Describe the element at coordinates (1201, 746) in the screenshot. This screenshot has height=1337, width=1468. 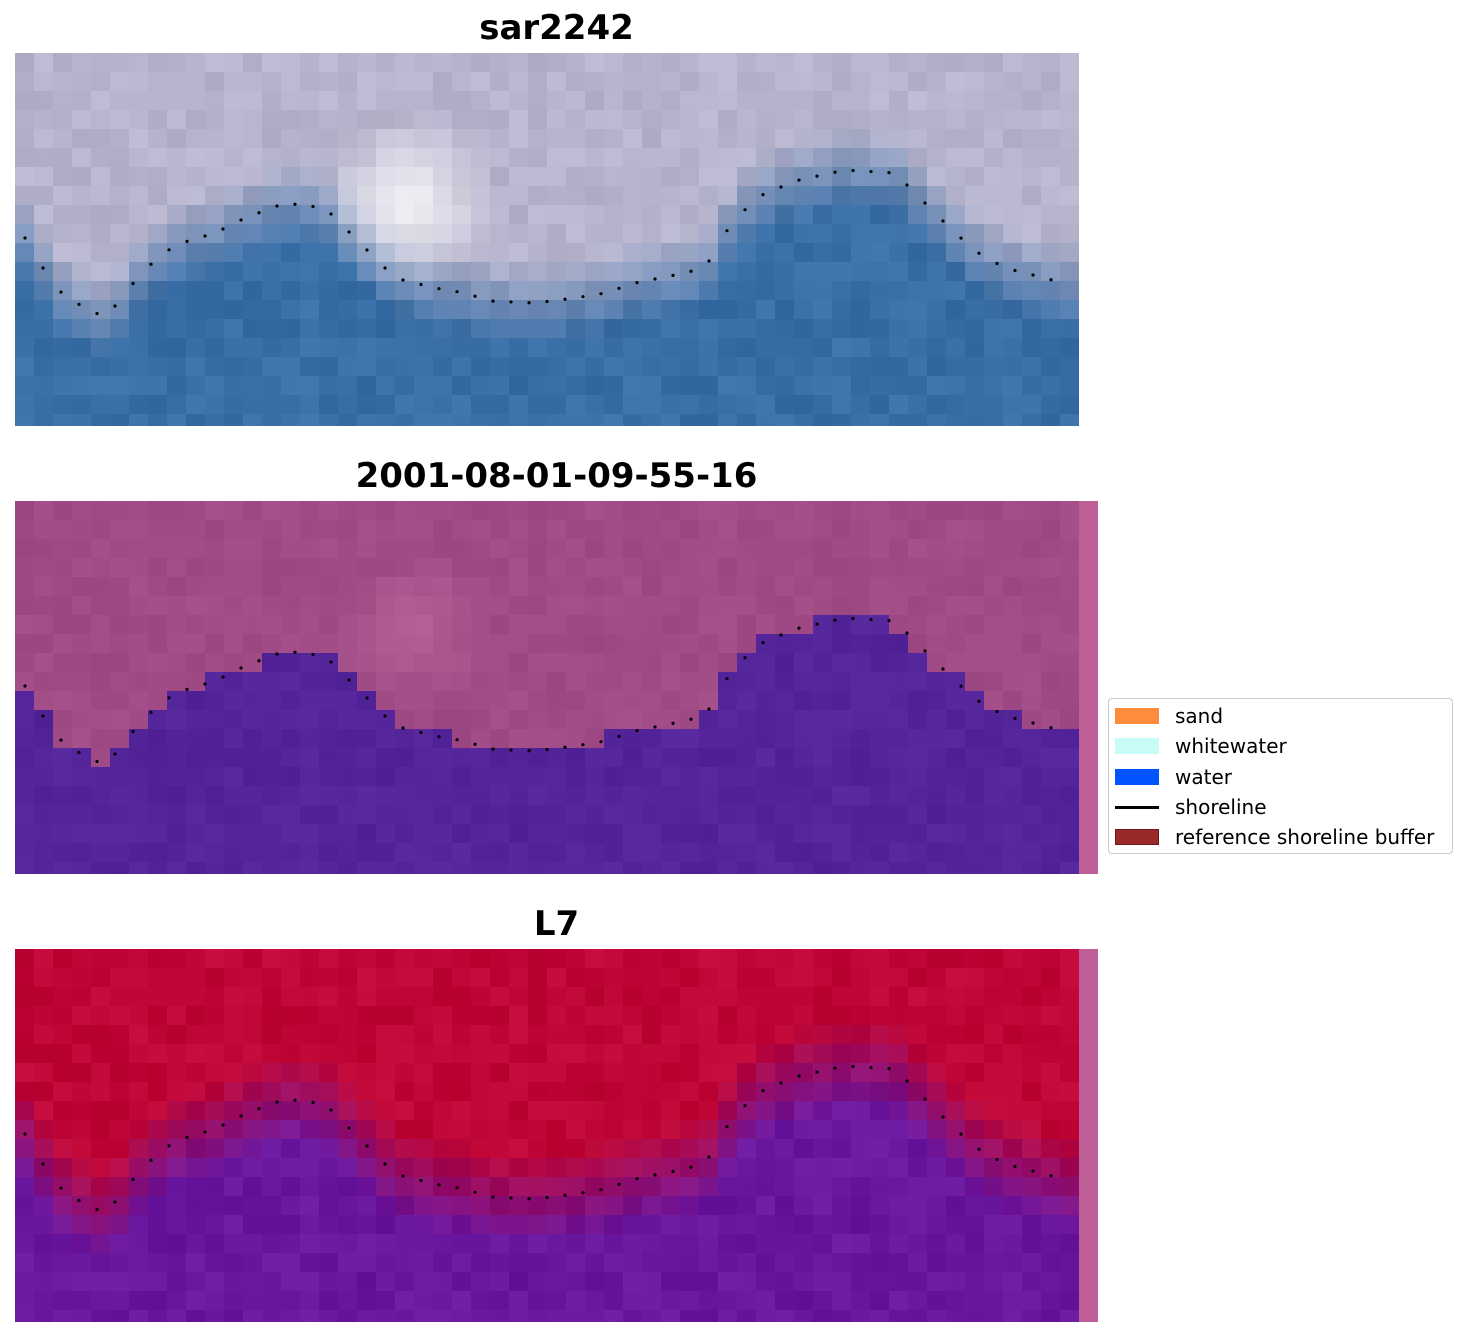
I see `legend-item-whitewater: whitewater` at that location.